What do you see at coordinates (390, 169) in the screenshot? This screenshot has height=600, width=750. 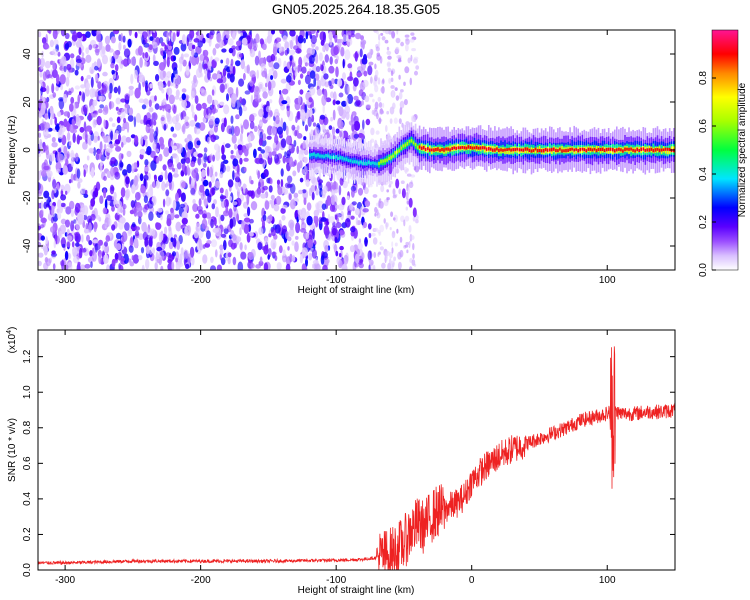 I see `tail-blob` at bounding box center [390, 169].